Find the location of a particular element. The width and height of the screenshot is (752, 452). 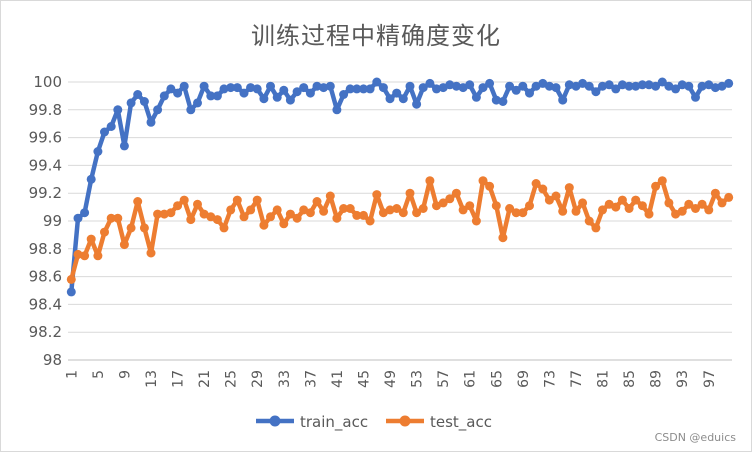

legend-label: test_acc is located at coordinates (461, 422).